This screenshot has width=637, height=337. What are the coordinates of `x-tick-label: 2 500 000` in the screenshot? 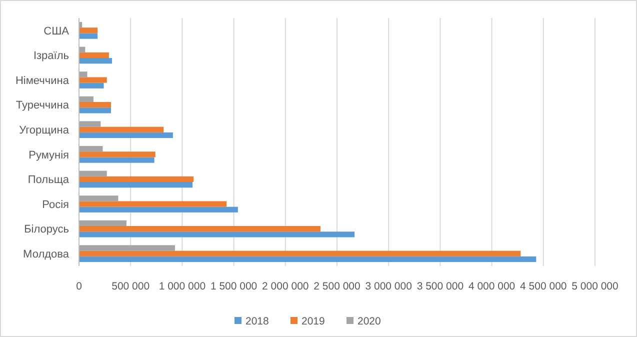 It's located at (337, 286).